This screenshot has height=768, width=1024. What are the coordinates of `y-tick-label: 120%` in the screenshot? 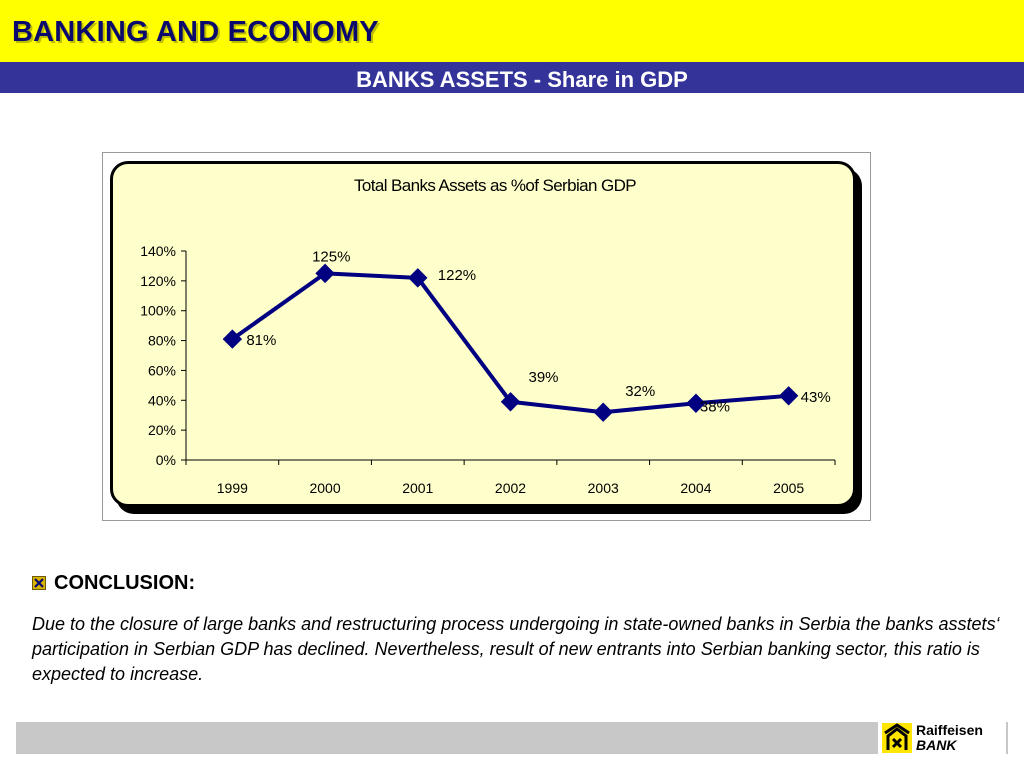 It's located at (158, 281).